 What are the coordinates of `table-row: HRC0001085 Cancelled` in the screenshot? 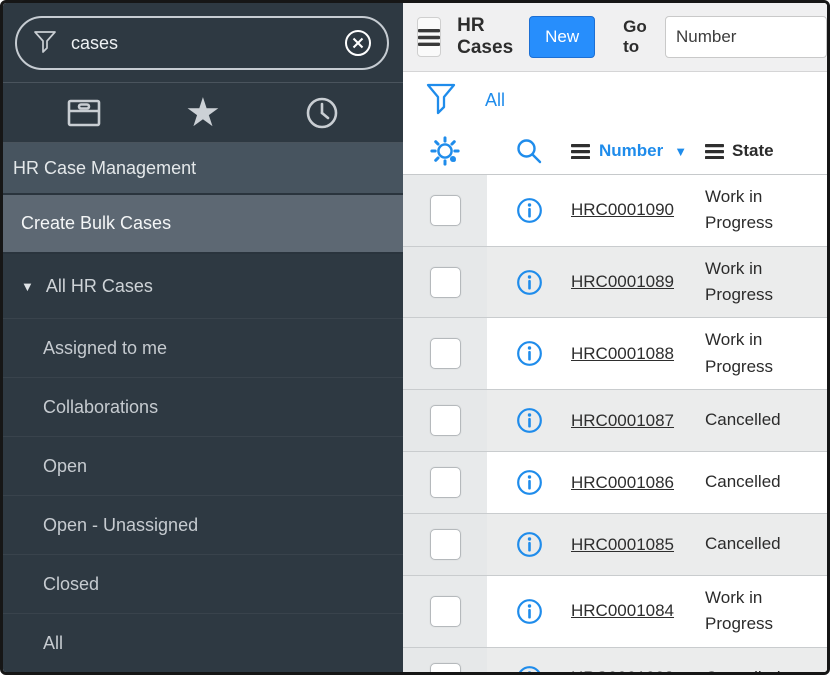 It's located at (615, 545).